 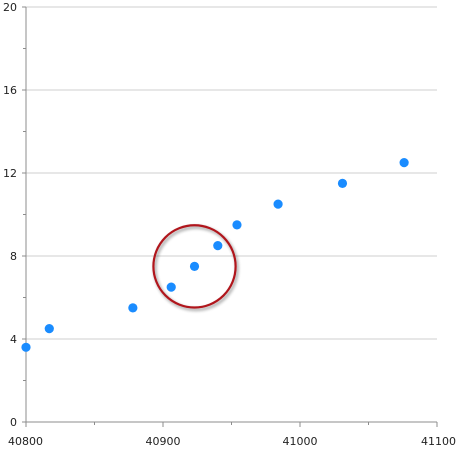 I want to click on x-tick-label: 40800, so click(x=25, y=441).